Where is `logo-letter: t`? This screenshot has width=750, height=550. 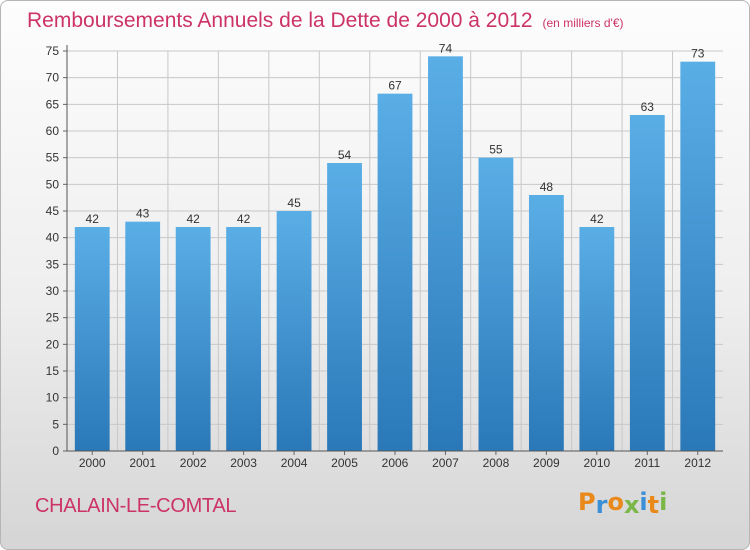 logo-letter: t is located at coordinates (653, 505).